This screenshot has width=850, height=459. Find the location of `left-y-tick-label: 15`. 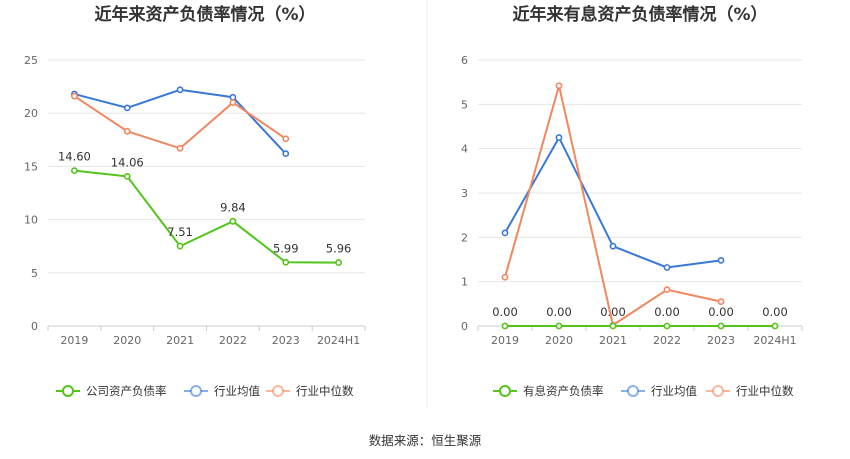

left-y-tick-label: 15 is located at coordinates (31, 166).